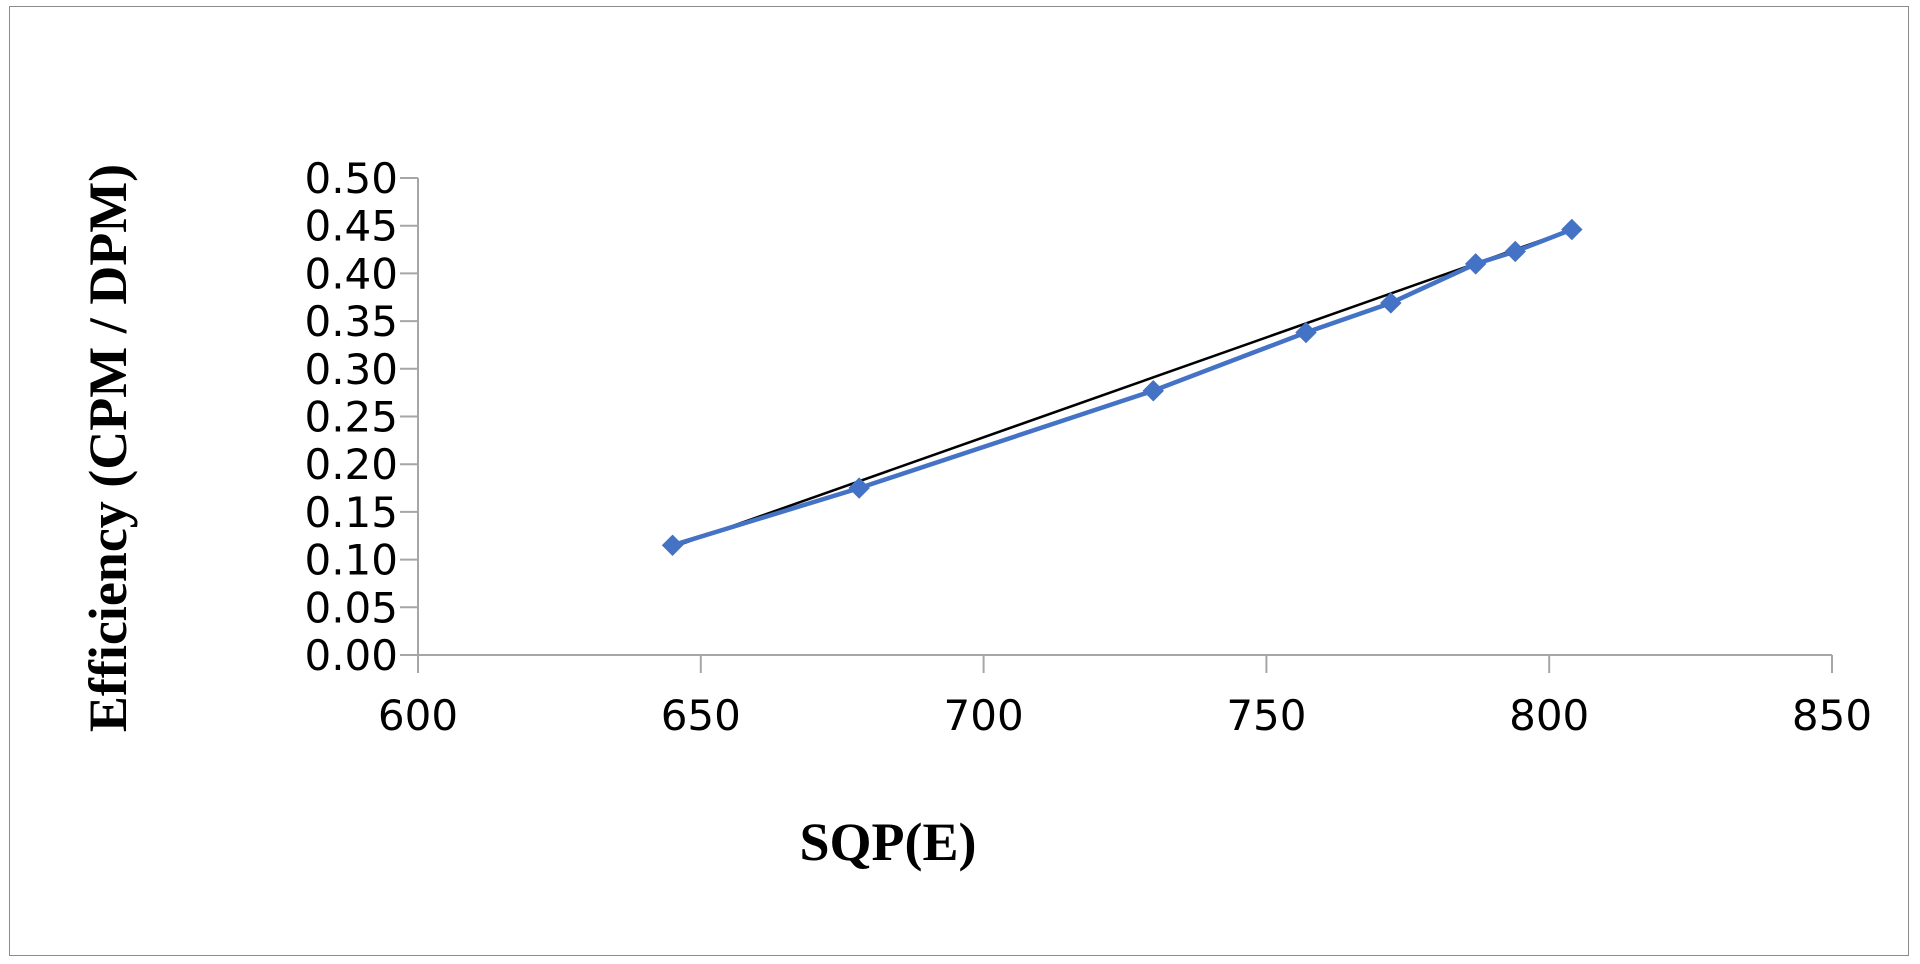  Describe the element at coordinates (1549, 715) in the screenshot. I see `x-tick-label: 800` at that location.